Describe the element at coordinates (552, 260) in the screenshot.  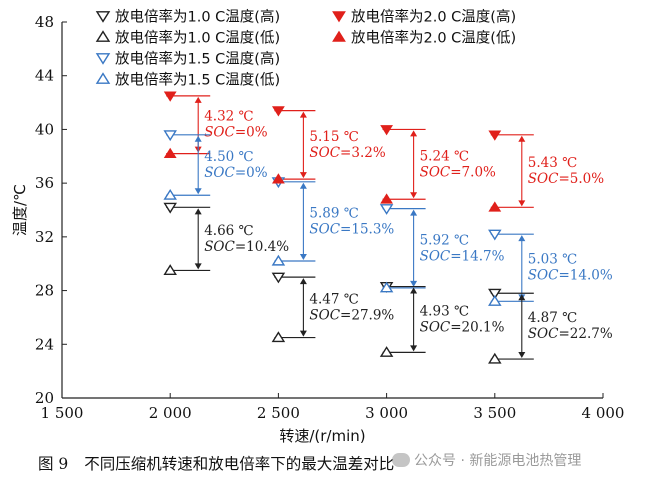
I see `delta-label: 5.03 ℃` at that location.